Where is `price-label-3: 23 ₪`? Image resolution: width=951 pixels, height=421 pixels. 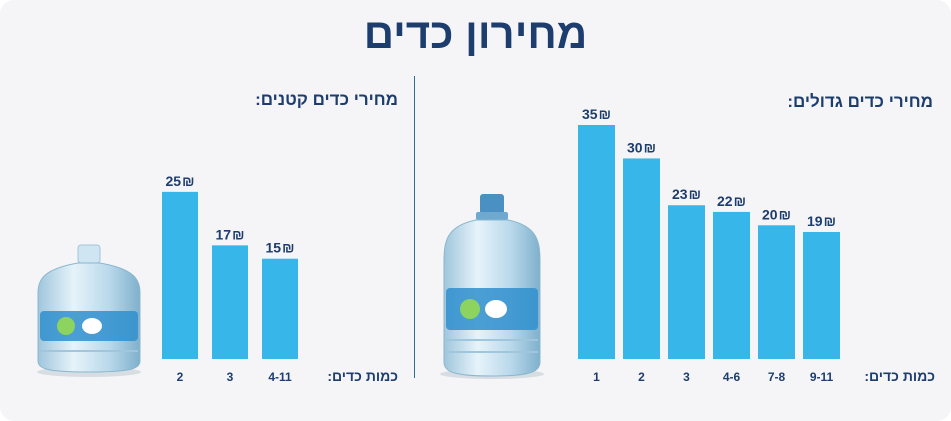 price-label-3: 23 ₪ is located at coordinates (686, 194).